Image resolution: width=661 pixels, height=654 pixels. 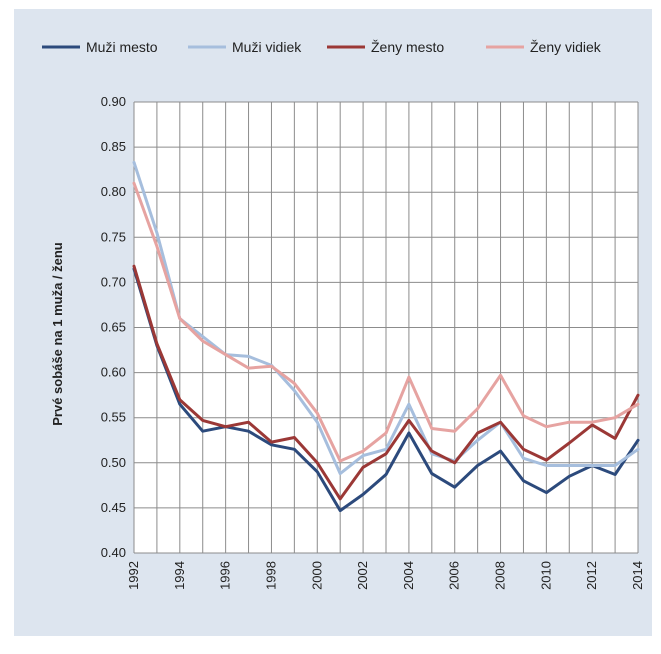 I want to click on x-tick-label: 2010, so click(x=545, y=575).